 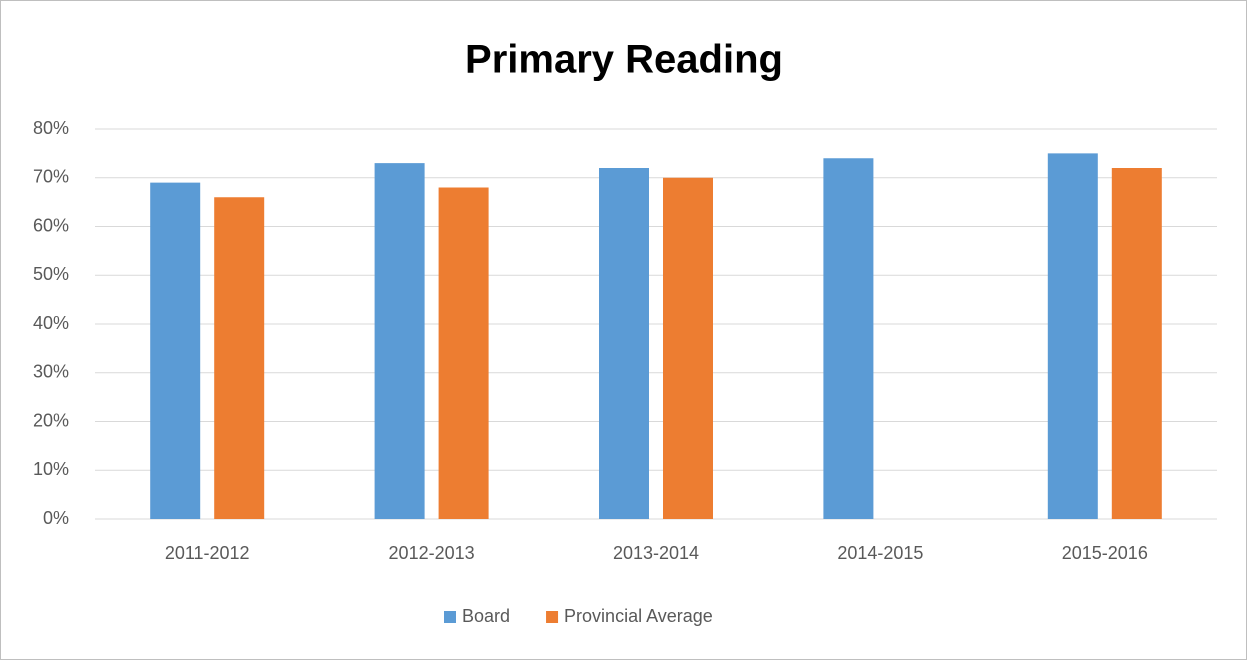 I want to click on x-tick-label: 2011-2012, so click(x=207, y=553).